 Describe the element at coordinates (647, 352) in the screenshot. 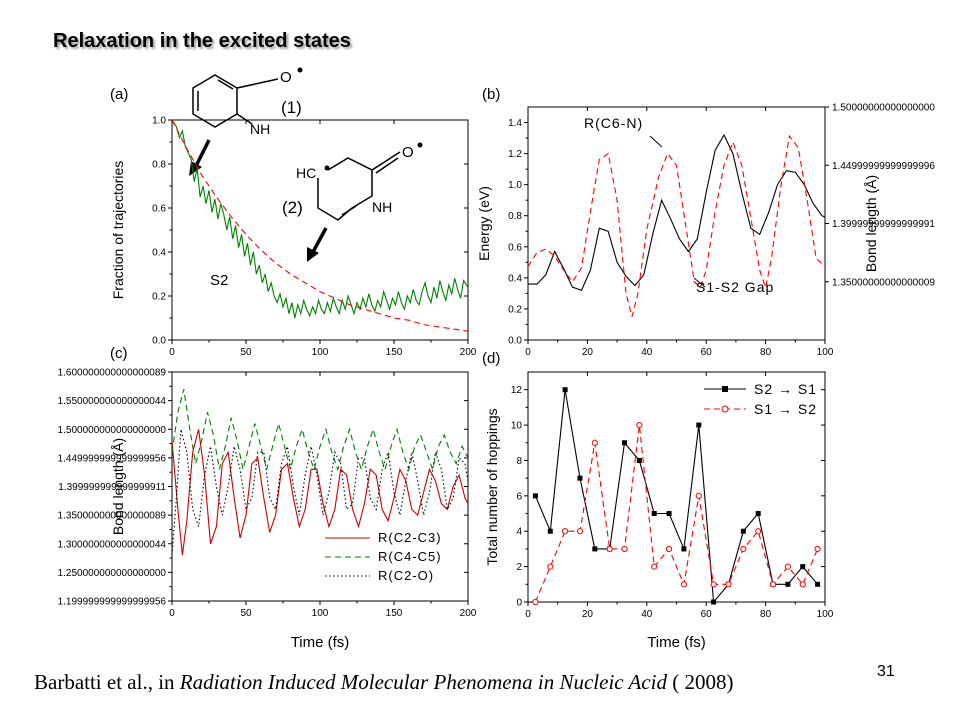

I see `x-tick-label-b: 40` at that location.